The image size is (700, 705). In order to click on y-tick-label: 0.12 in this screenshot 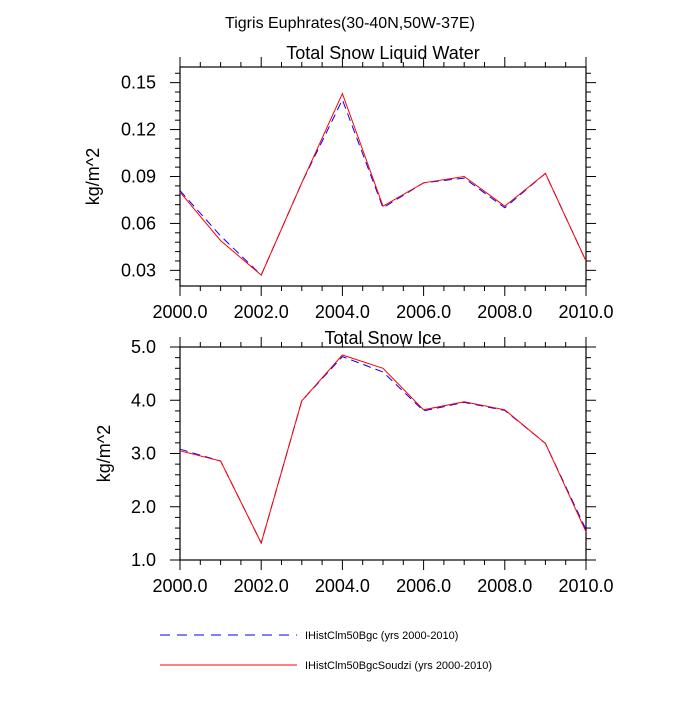, I will do `click(138, 130)`.